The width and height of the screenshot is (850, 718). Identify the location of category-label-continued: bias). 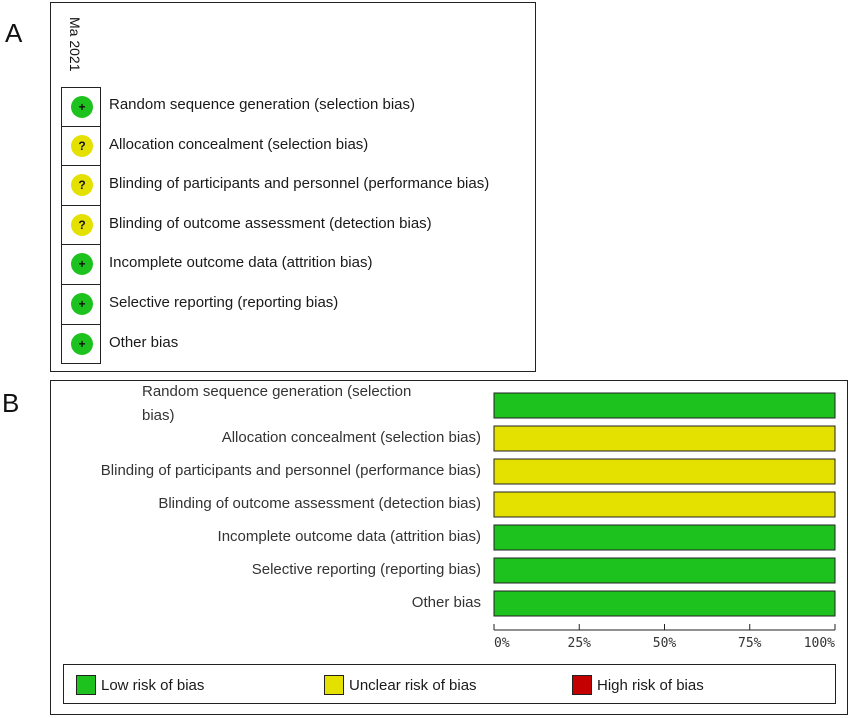
(158, 415).